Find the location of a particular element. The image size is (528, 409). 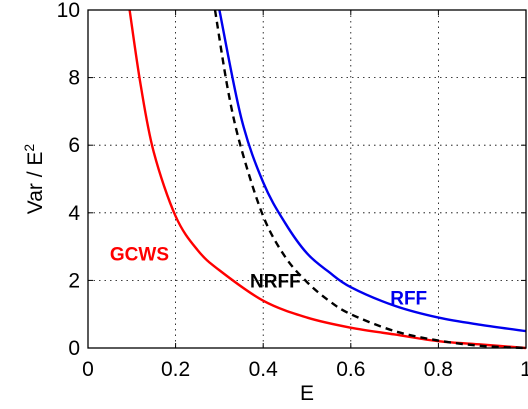

y-tick-label: 10 is located at coordinates (68, 11).